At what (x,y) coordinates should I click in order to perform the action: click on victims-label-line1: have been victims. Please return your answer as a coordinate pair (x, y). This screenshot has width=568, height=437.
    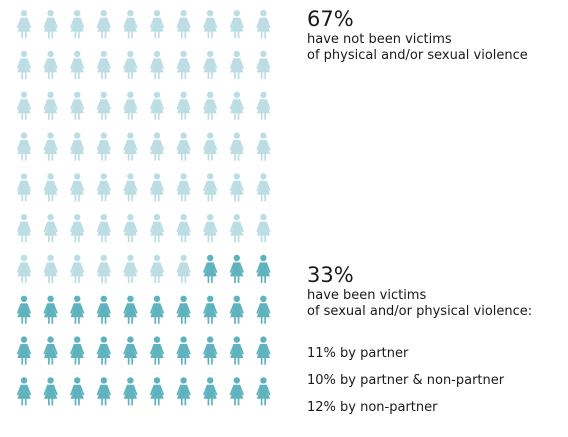
    Looking at the image, I should click on (367, 296).